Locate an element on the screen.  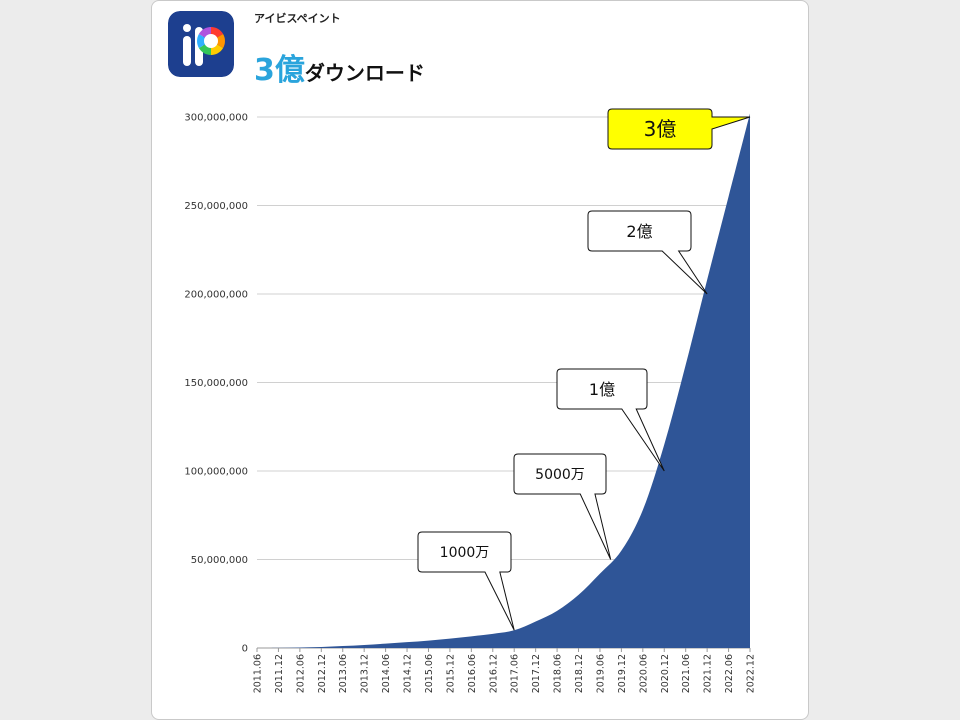
x-tick-label: 2017.12 is located at coordinates (536, 673).